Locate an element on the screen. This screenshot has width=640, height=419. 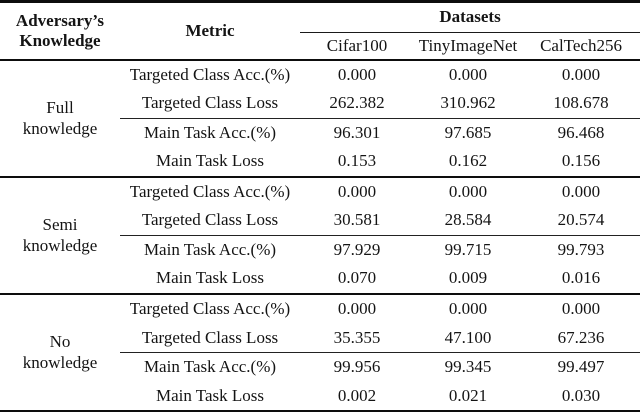
value-cell: 28.584 is located at coordinates (468, 220).